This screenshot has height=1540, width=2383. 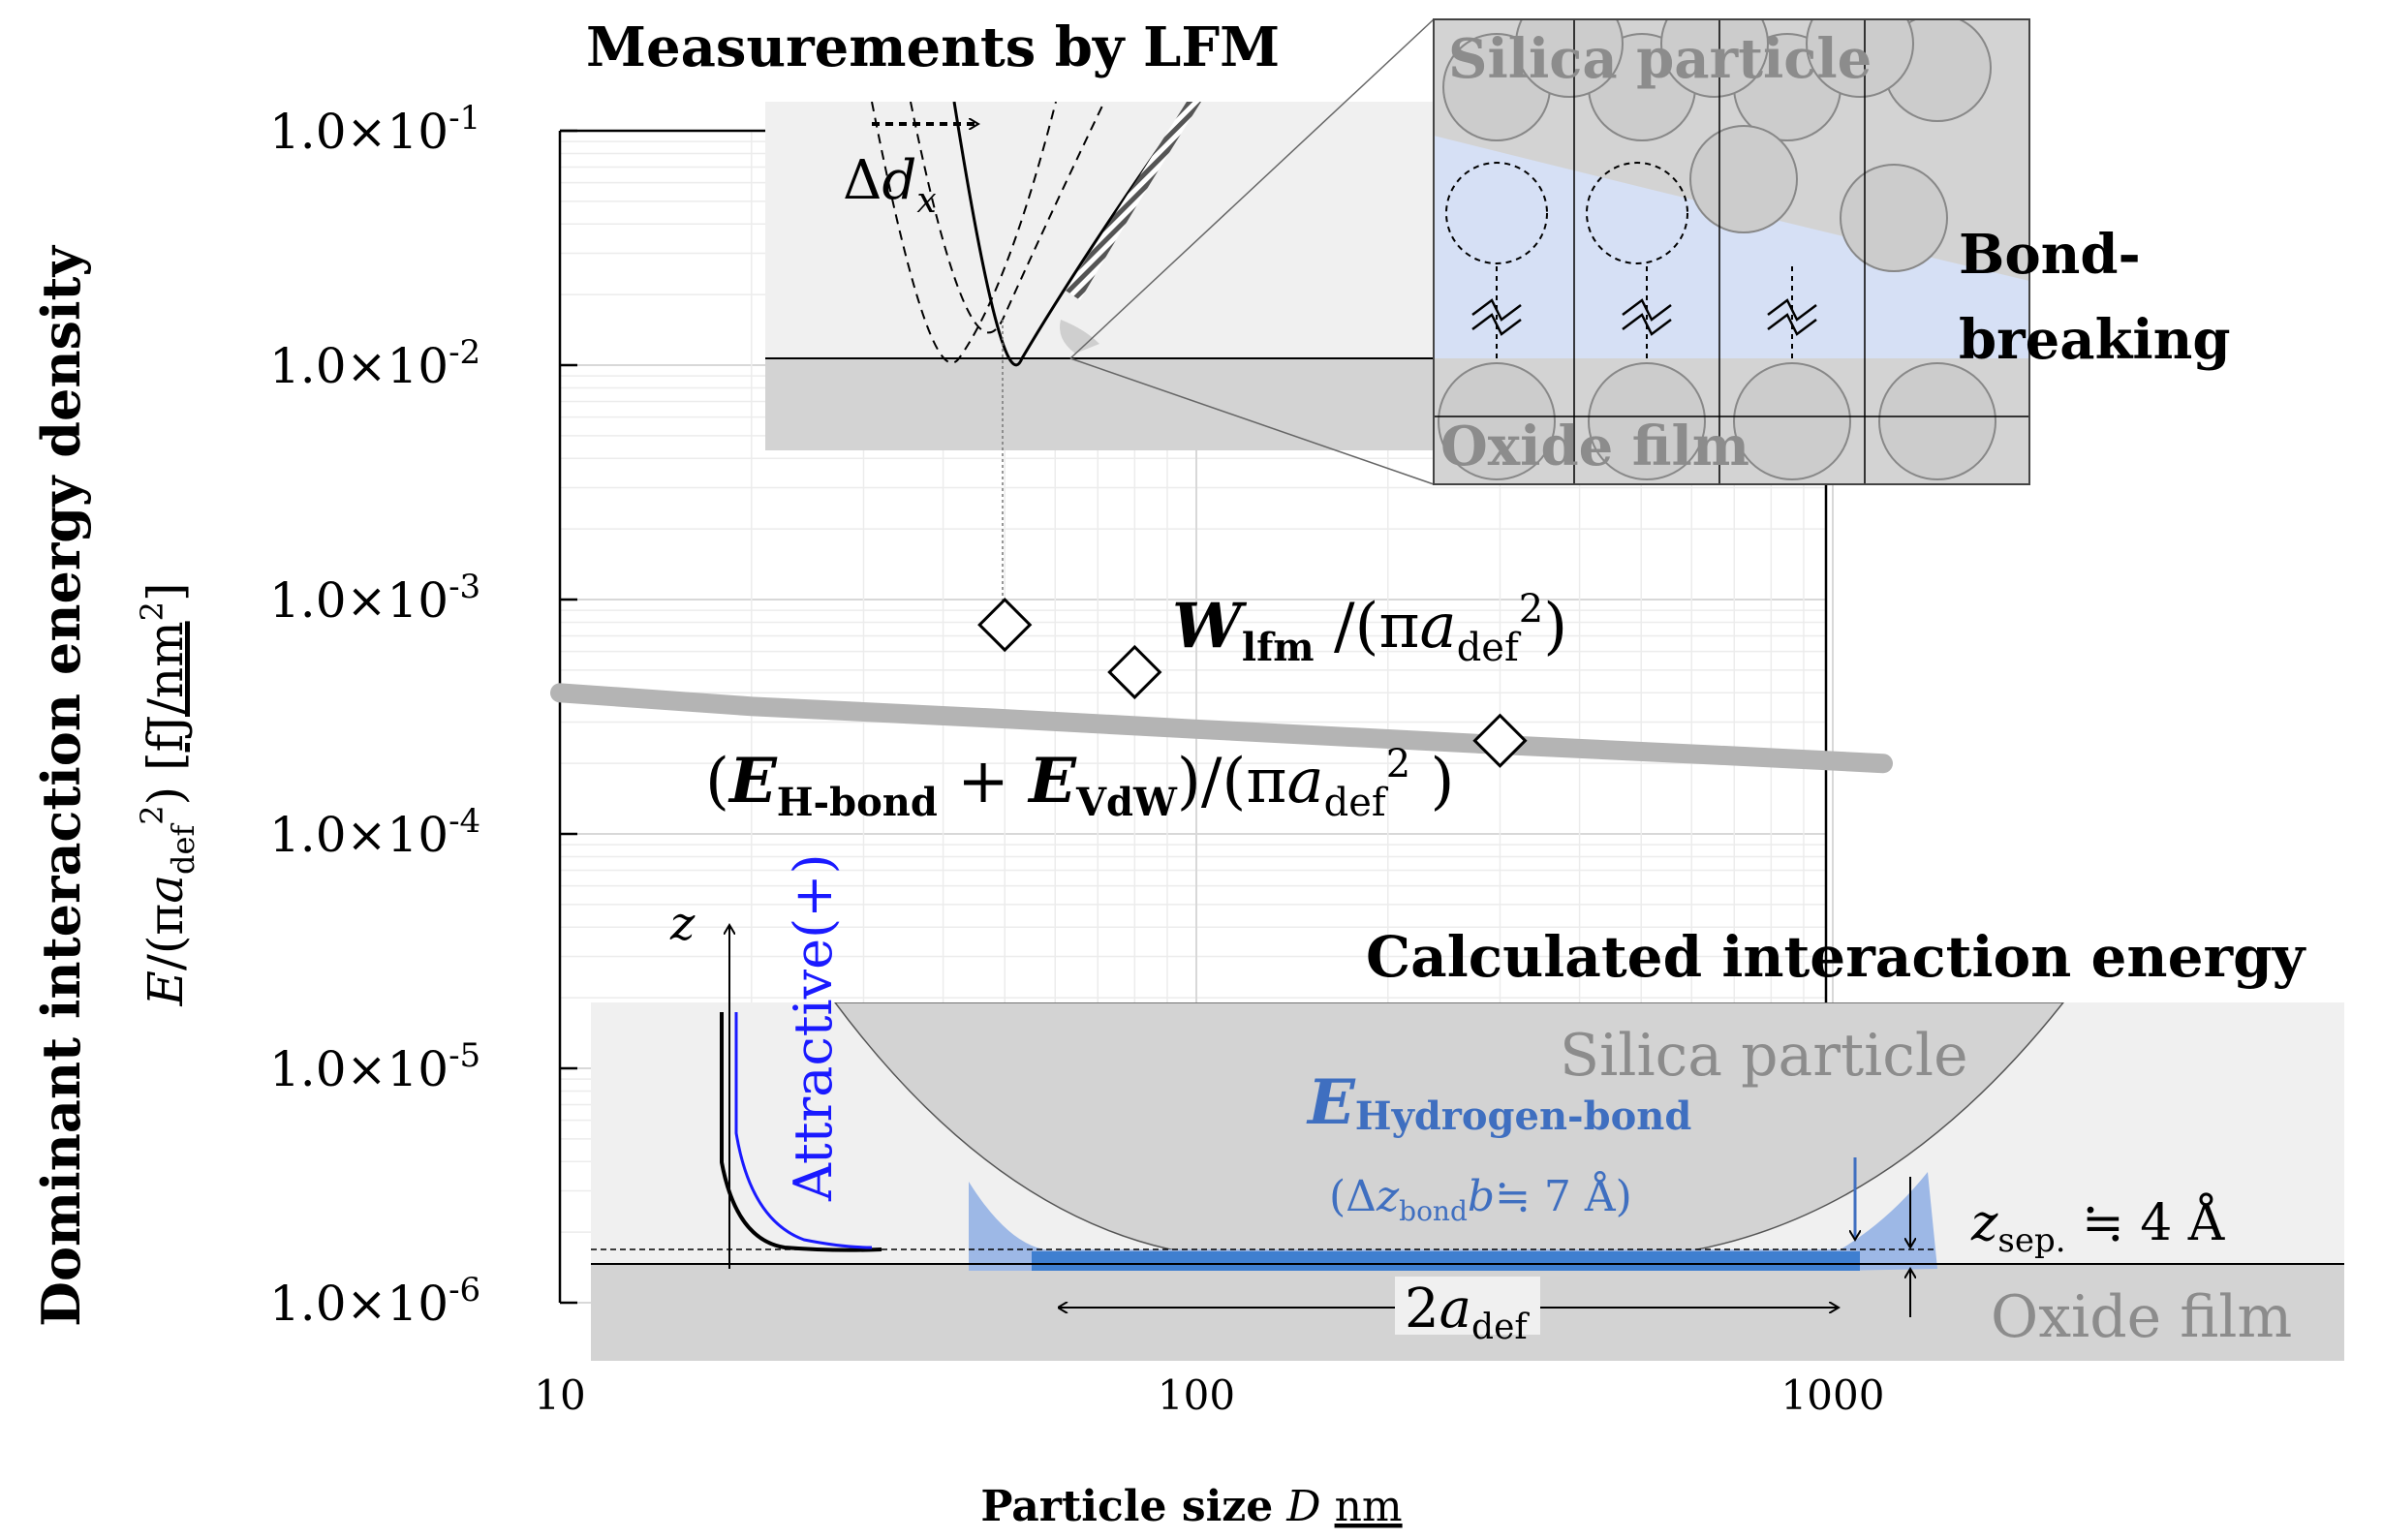 I want to click on light-blue-band, so click(x=1731, y=247).